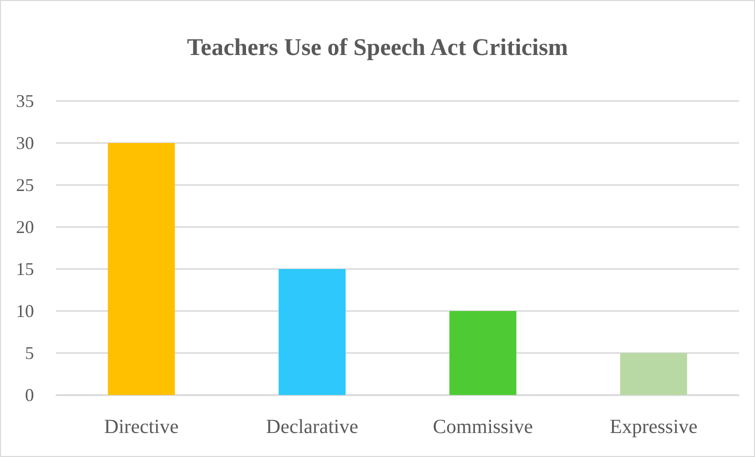 This screenshot has height=457, width=755. Describe the element at coordinates (141, 427) in the screenshot. I see `x-tick-label: Directive` at that location.